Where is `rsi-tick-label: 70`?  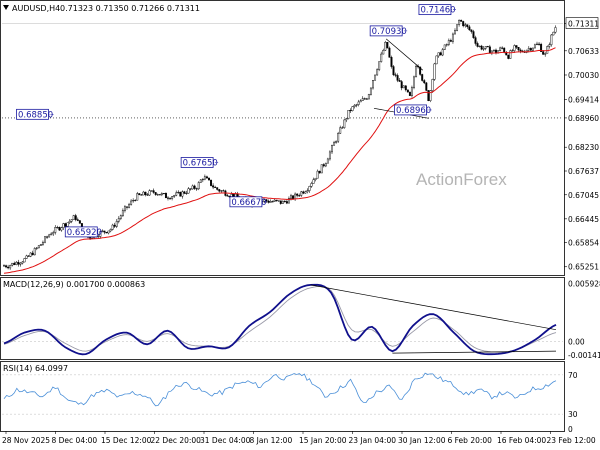
rsi-tick-label: 70 is located at coordinates (573, 375).